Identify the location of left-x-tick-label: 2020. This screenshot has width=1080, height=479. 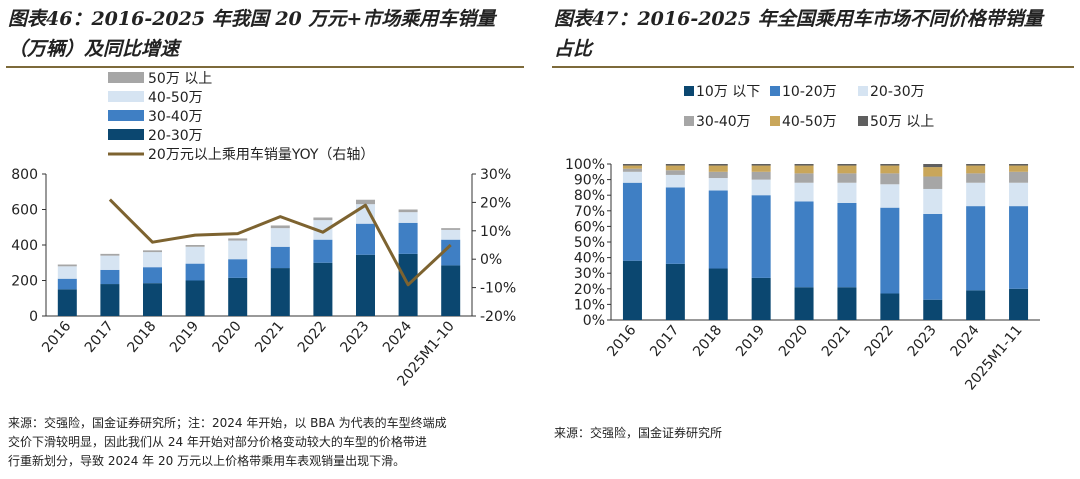
(227, 337).